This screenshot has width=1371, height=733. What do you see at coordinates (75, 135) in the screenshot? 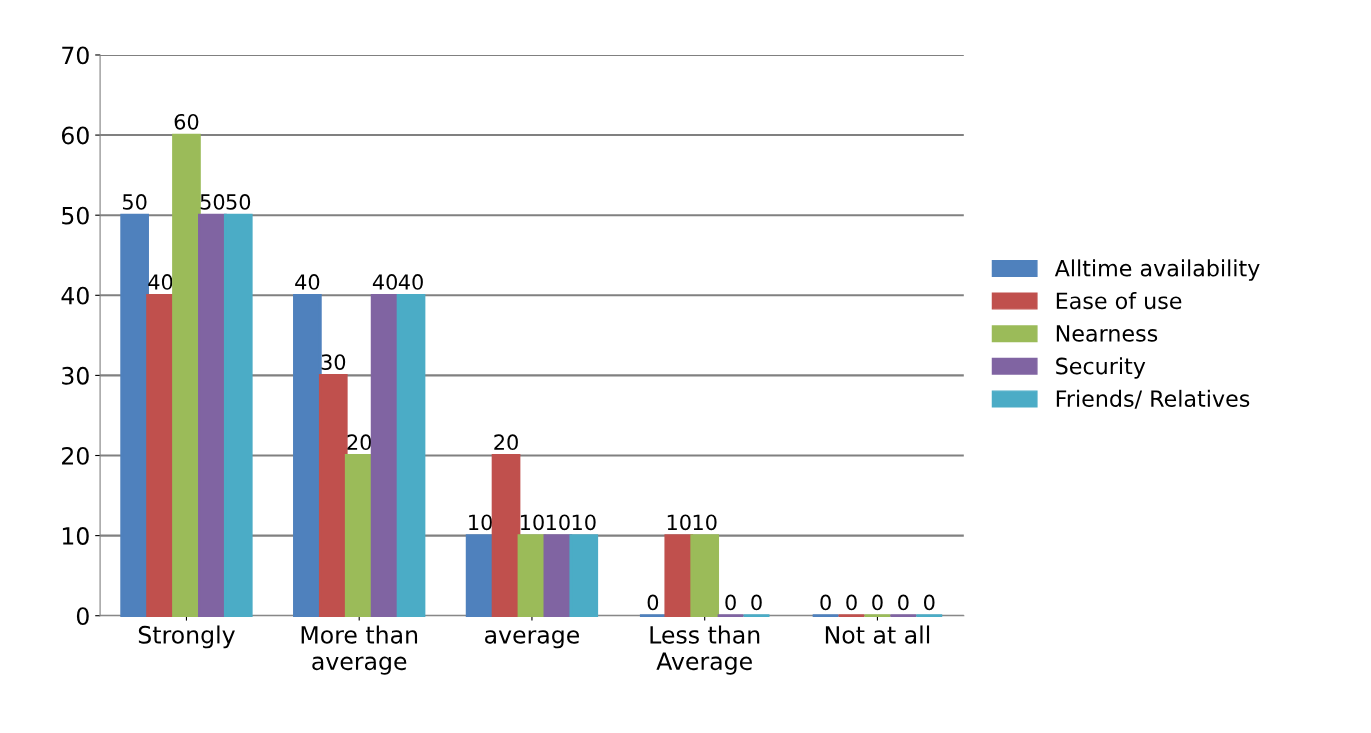
I see `y-tick-label: 60` at bounding box center [75, 135].